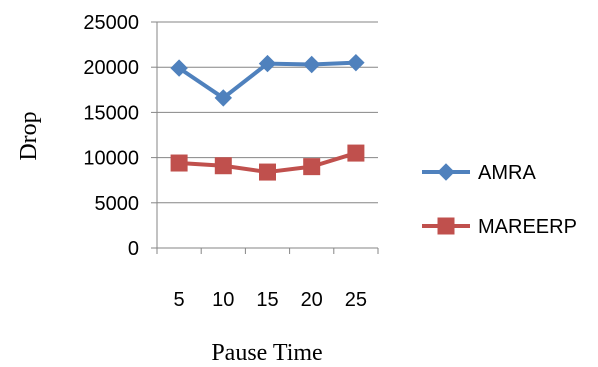 This screenshot has height=367, width=598. Describe the element at coordinates (527, 227) in the screenshot. I see `legend-label: MAREERP` at that location.